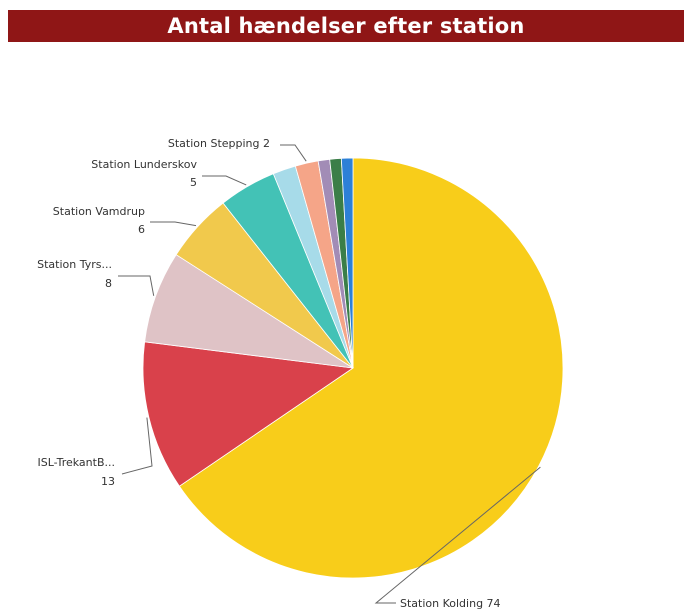 The height and width of the screenshot is (611, 691). Describe the element at coordinates (457, 535) in the screenshot. I see `leader-line-station-kolding` at that location.